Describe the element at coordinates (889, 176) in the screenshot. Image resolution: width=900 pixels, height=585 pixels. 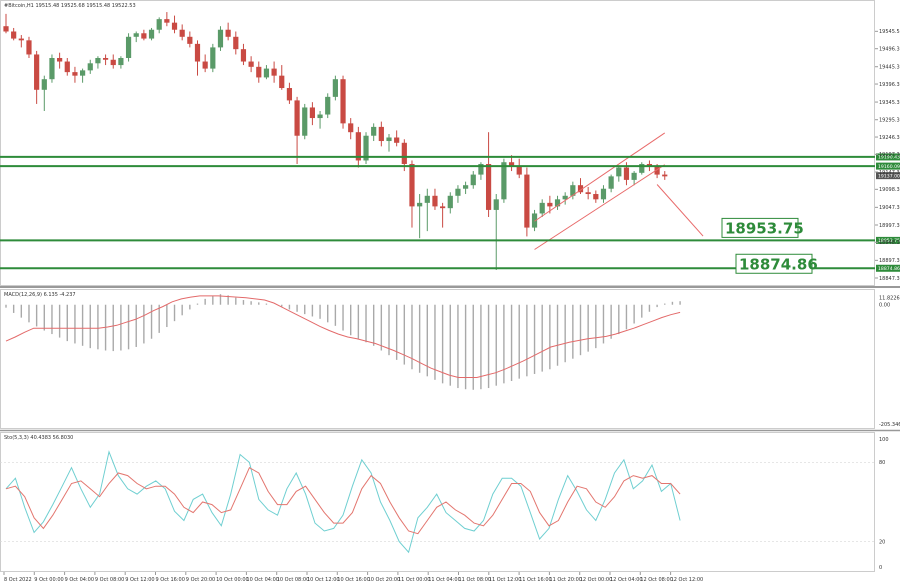
I see `current-price-label: 19137.00` at that location.